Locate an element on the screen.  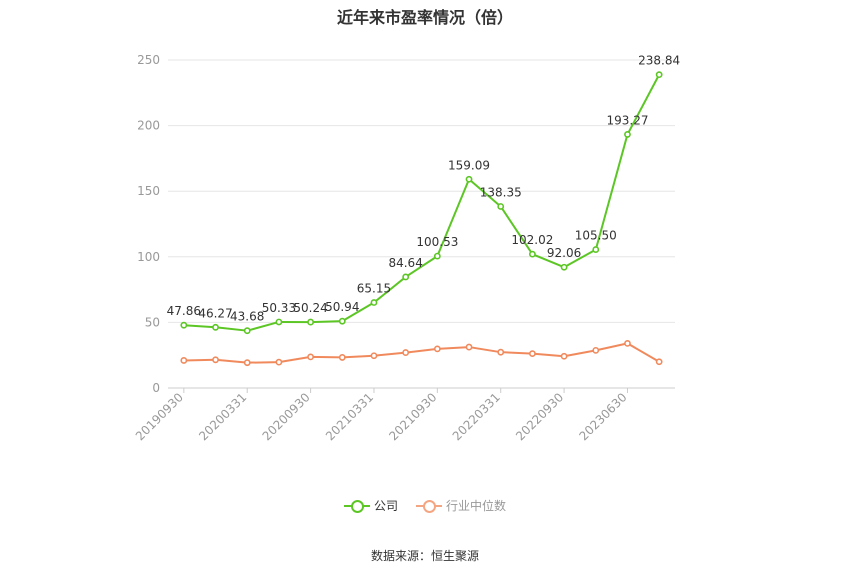
data-label: 92.06 is located at coordinates (564, 253).